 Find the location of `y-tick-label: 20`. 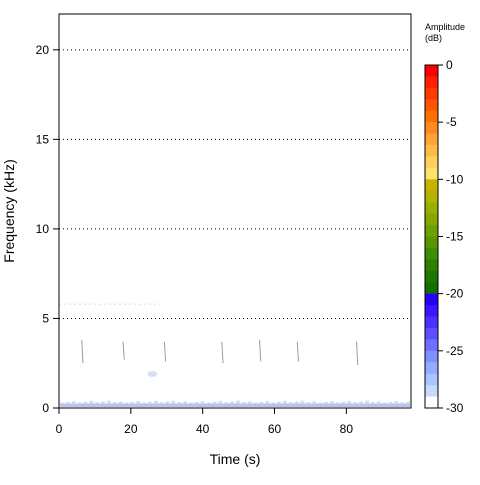

y-tick-label: 20 is located at coordinates (43, 50).